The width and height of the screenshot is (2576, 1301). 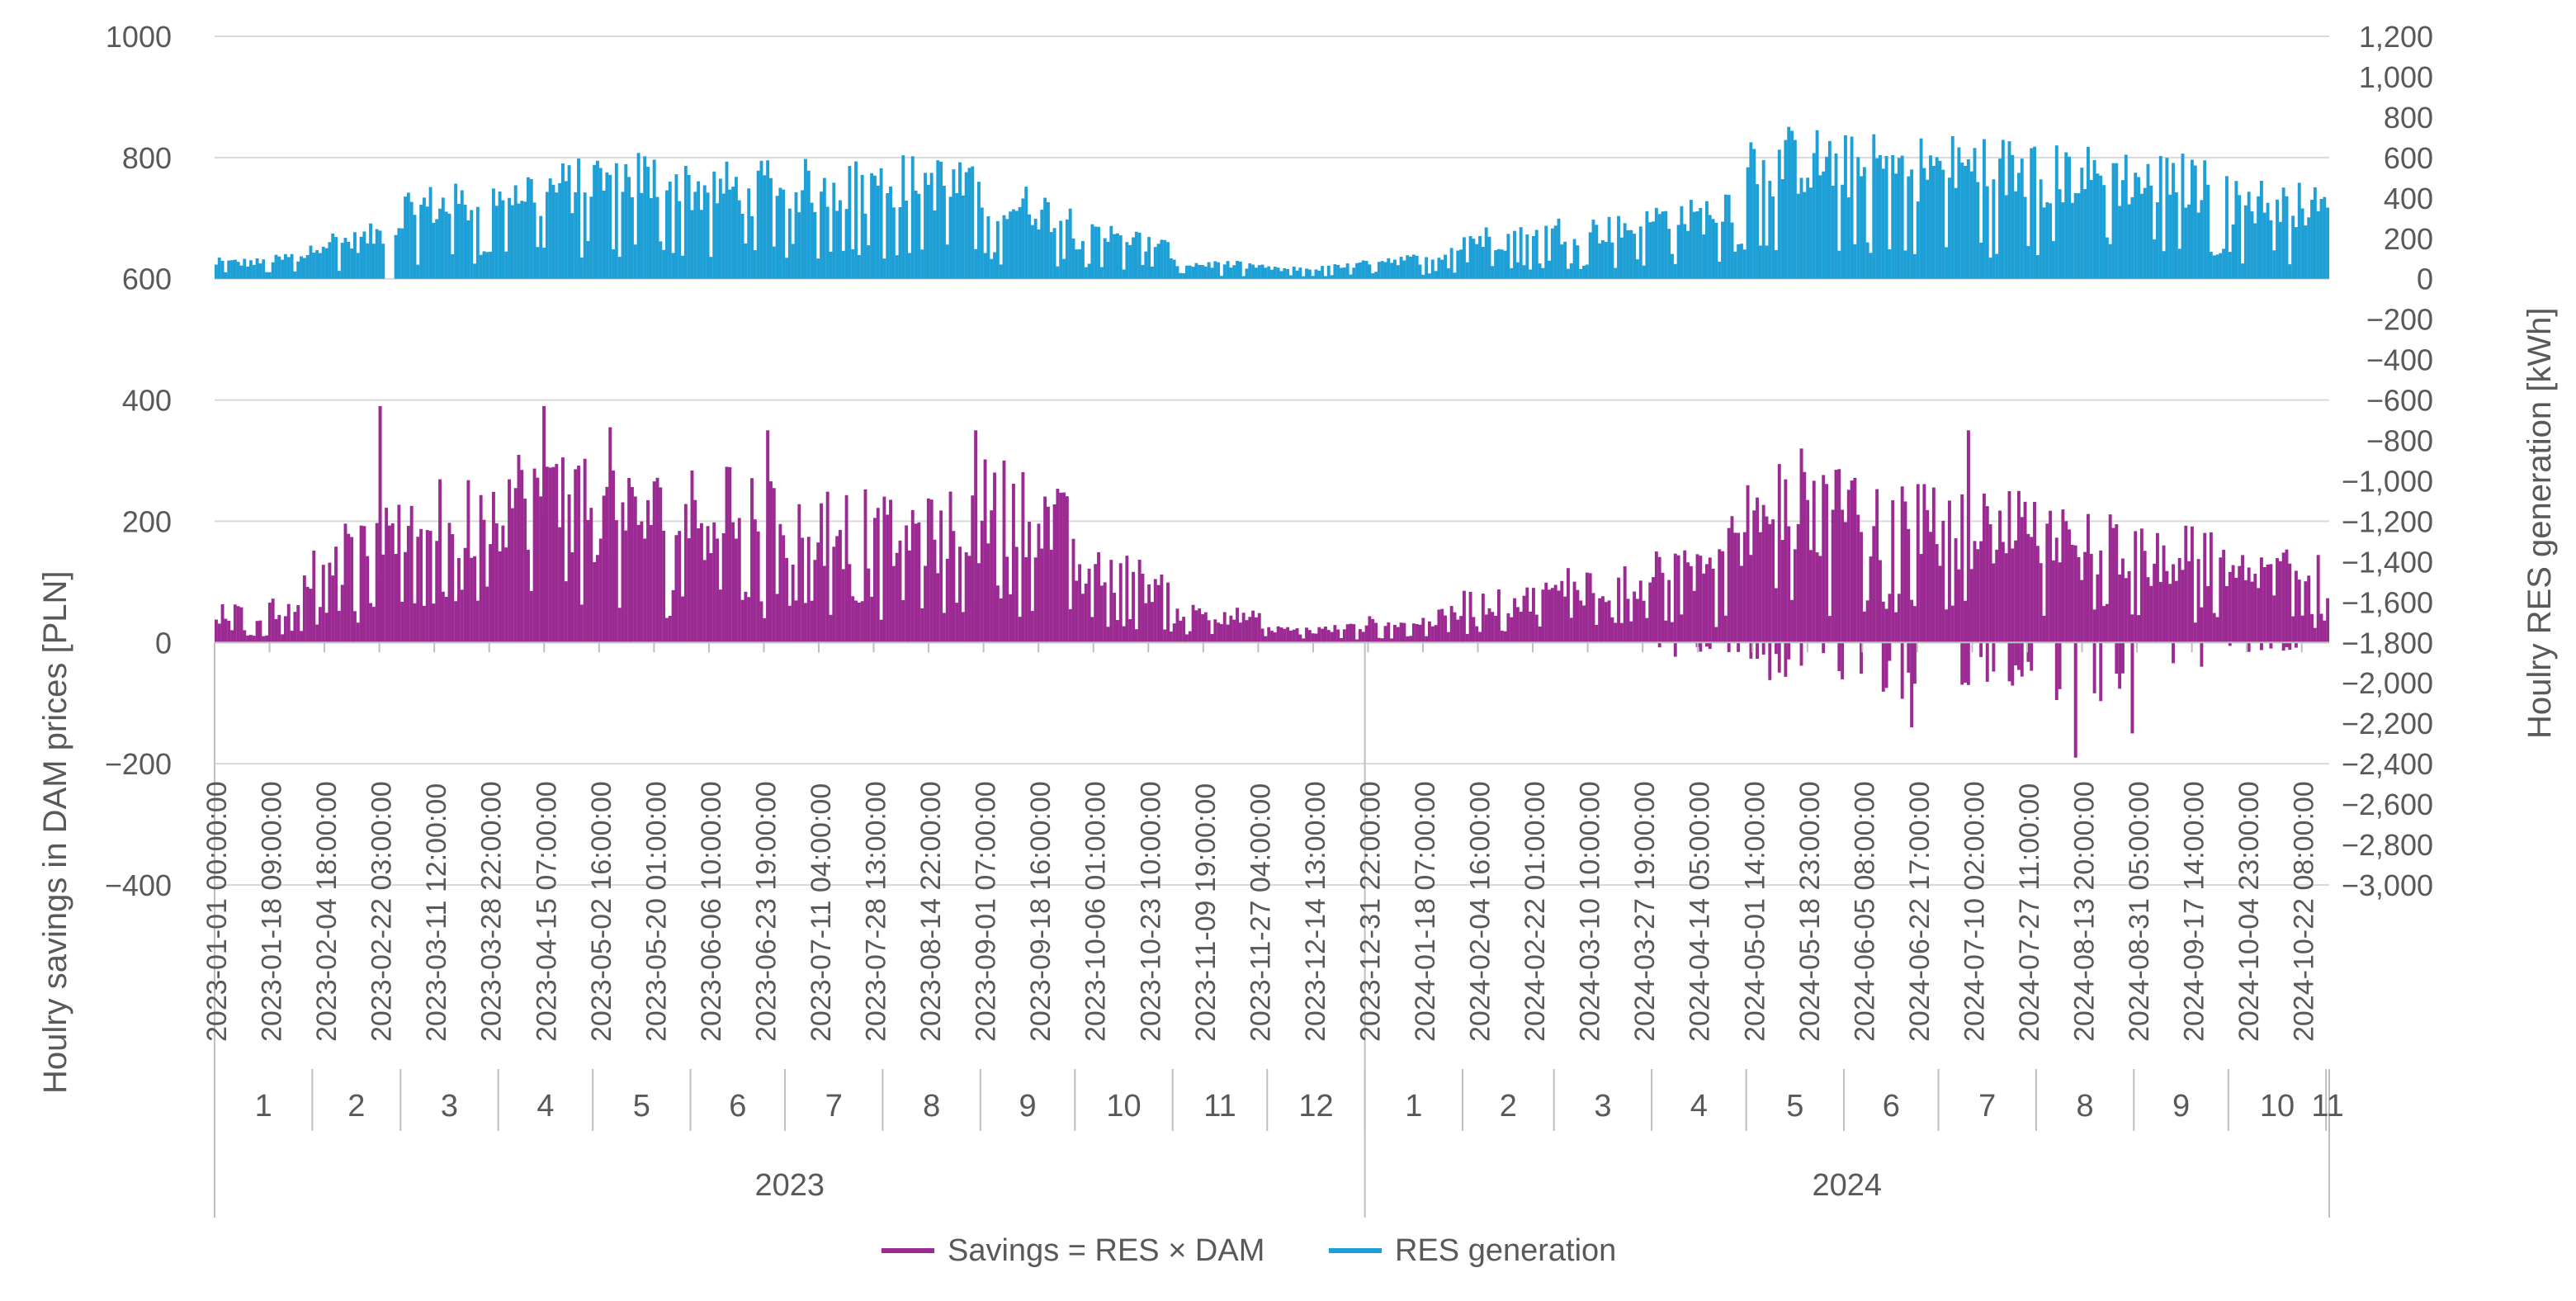 I want to click on y-axis-title: Houlry savings in DAM prices [PLN], so click(x=55, y=832).